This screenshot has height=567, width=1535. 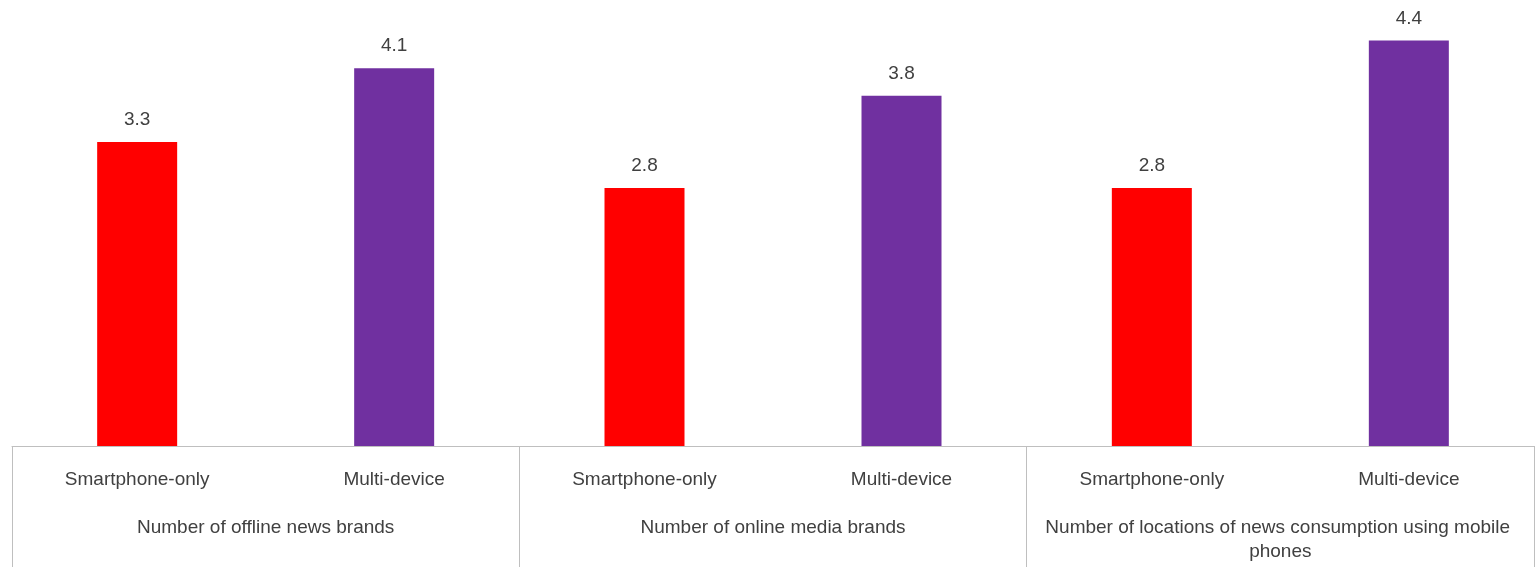 I want to click on x-tick-label: Number of locations of news consumption using mobile phones, so click(x=1280, y=538).